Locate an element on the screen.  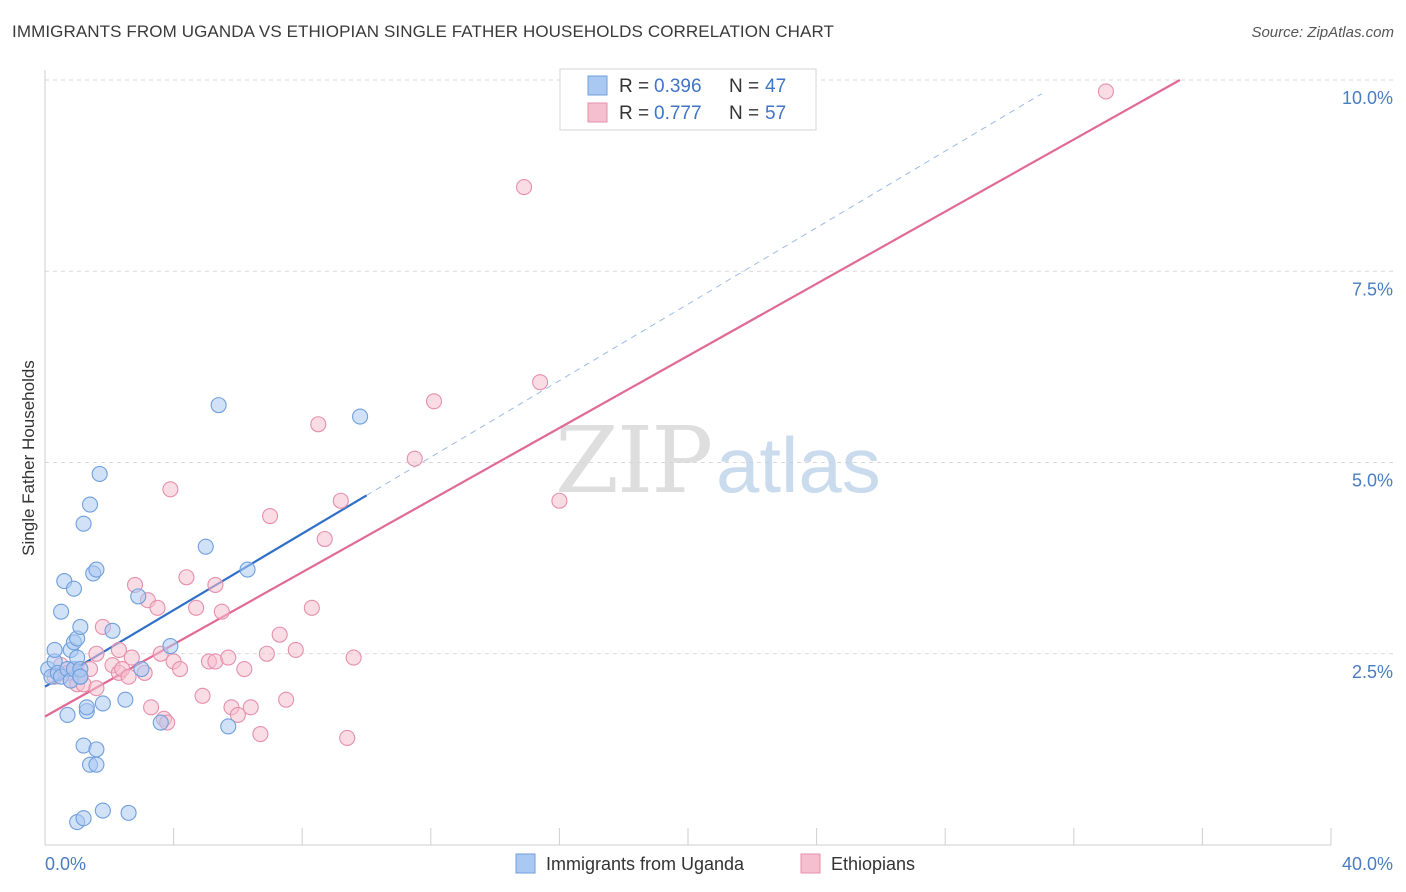
watermark-zip: ZIP is located at coordinates (633, 460).